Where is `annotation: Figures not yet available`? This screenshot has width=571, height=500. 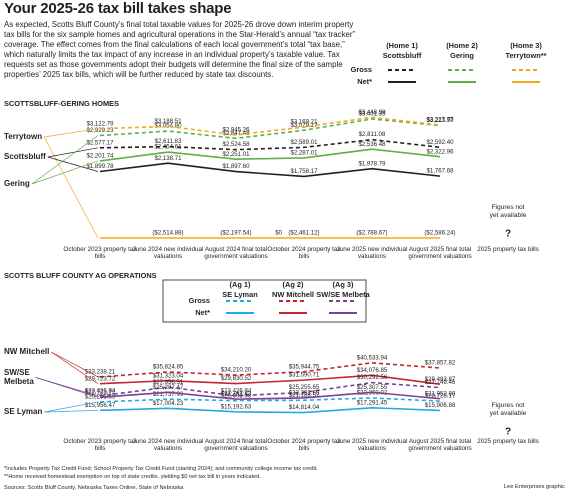
annotation: Figures not yet available is located at coordinates (508, 211).